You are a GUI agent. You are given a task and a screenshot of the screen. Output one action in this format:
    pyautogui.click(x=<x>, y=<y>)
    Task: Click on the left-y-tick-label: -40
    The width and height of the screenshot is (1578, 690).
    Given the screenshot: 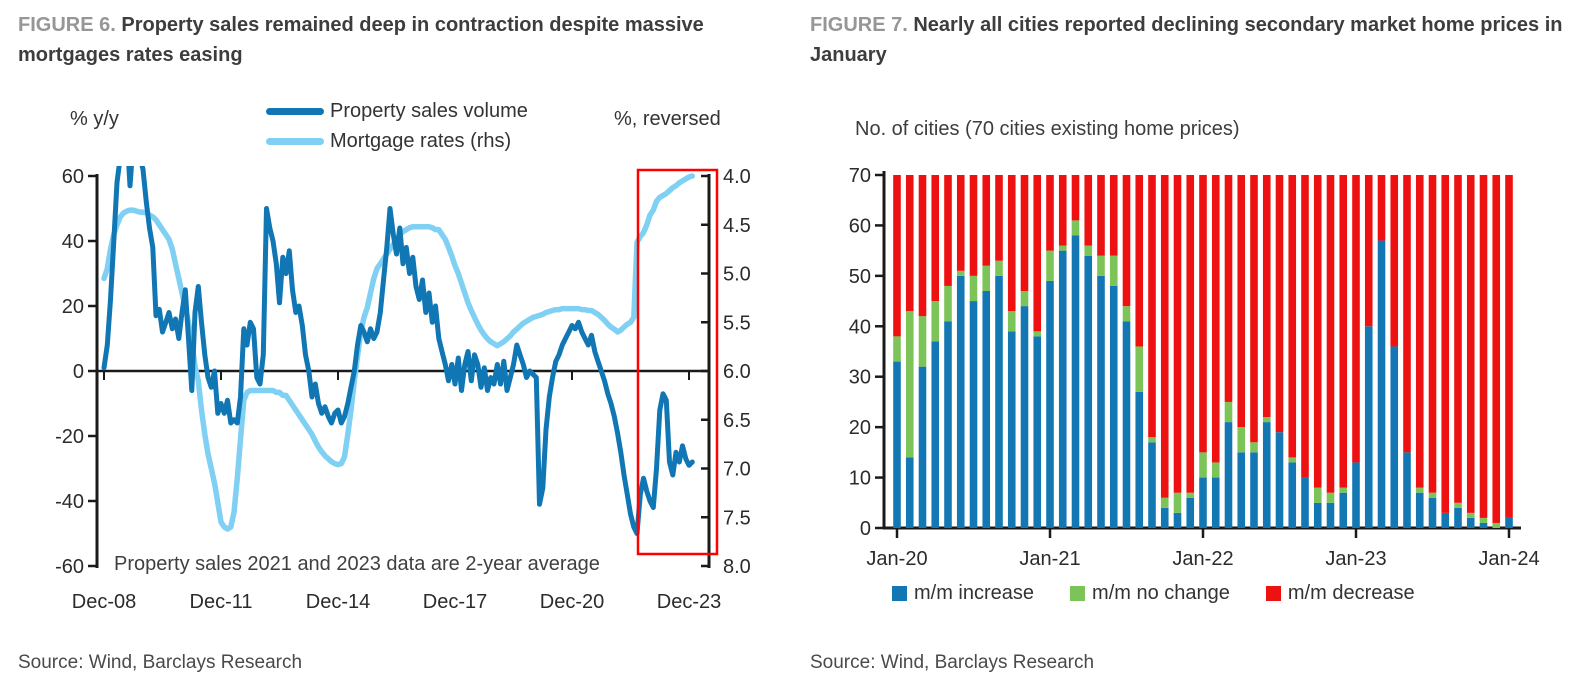 What is the action you would take?
    pyautogui.click(x=69, y=502)
    